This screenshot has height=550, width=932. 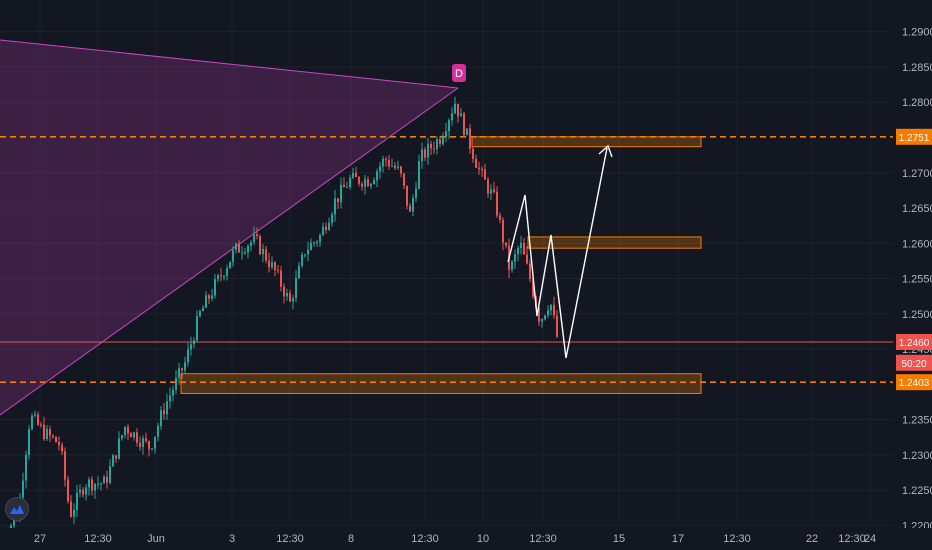 I want to click on price-tick-label: 1.2650, so click(x=917, y=209).